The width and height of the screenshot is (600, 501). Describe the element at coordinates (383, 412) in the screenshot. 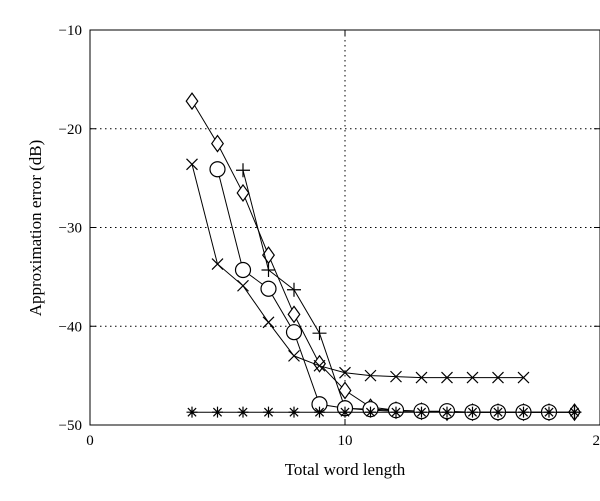

I see `series-asterisk` at that location.